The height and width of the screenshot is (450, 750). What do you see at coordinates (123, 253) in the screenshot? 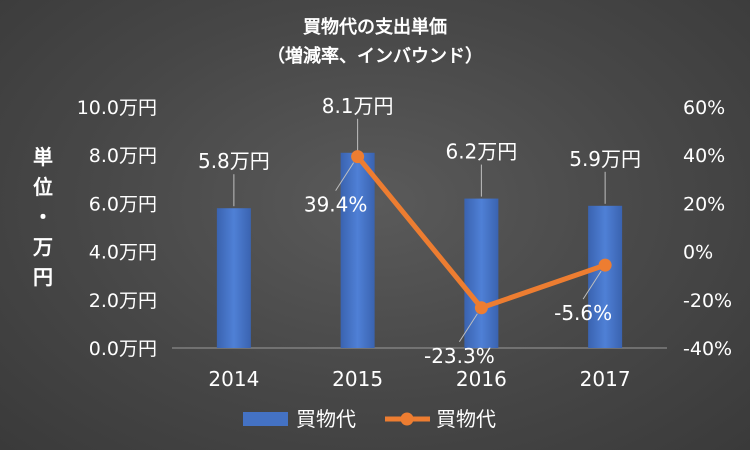
I see `left-axis-tick-label: 4.0万円` at bounding box center [123, 253].